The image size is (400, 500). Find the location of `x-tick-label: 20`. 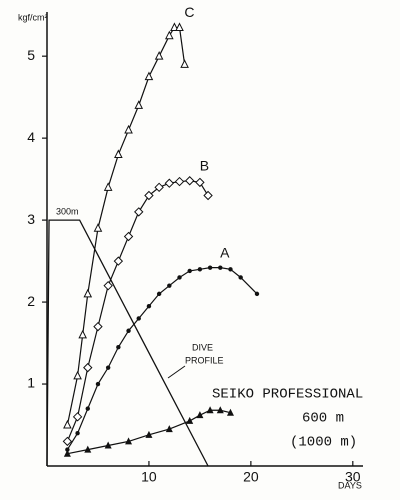

x-tick-label: 20 is located at coordinates (251, 477).